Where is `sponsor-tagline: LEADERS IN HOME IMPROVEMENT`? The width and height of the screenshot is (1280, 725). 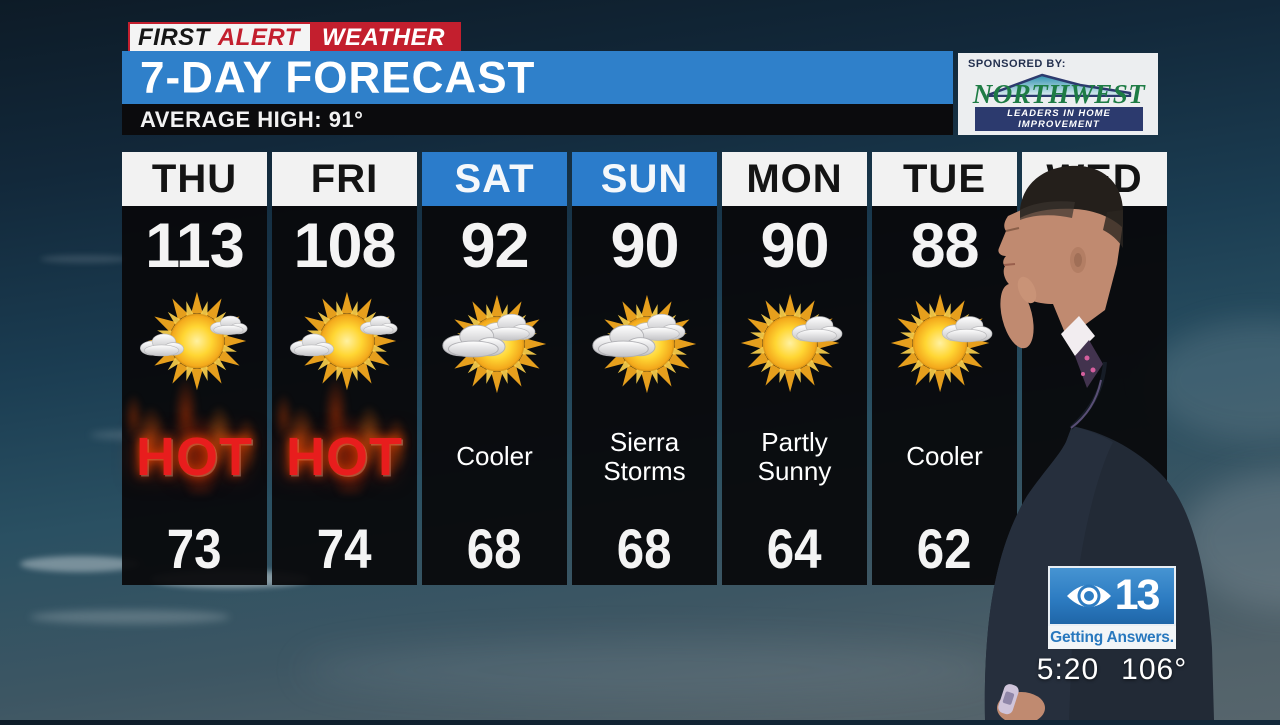
sponsor-tagline: LEADERS IN HOME IMPROVEMENT is located at coordinates (1059, 119).